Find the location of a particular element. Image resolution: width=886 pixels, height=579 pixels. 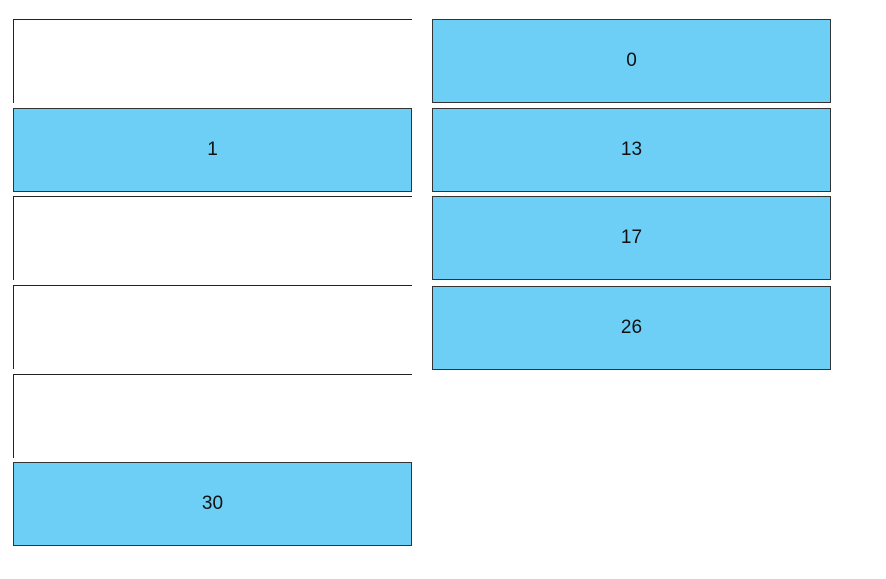

answer-item: 26 is located at coordinates (631, 328).